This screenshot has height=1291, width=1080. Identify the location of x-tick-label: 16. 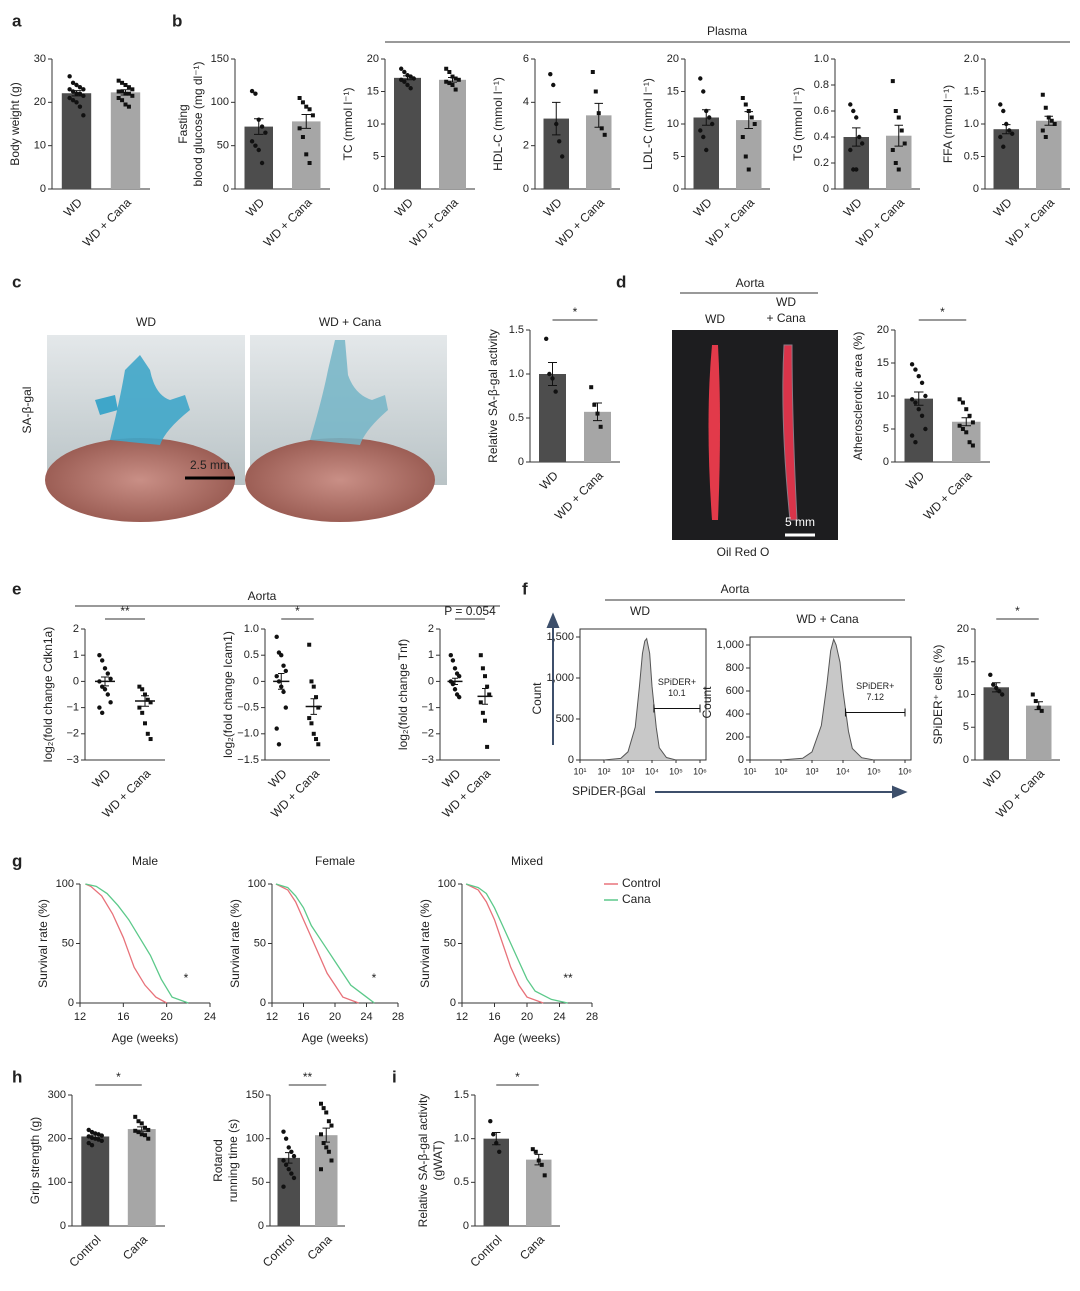
(494, 1017).